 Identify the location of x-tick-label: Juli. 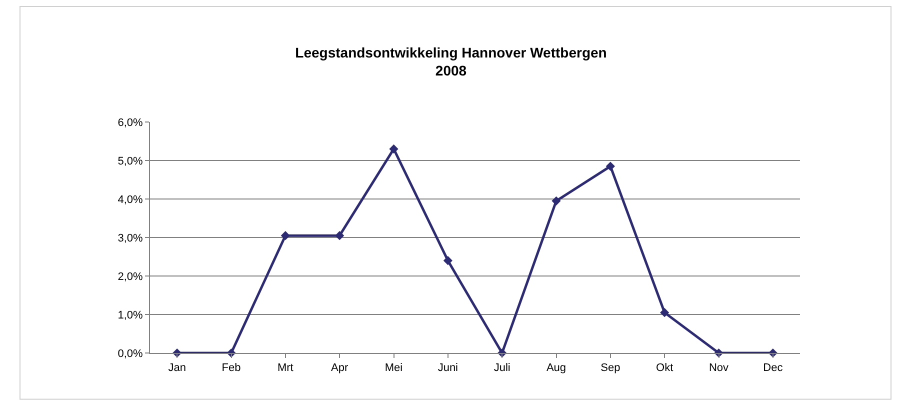
(502, 368).